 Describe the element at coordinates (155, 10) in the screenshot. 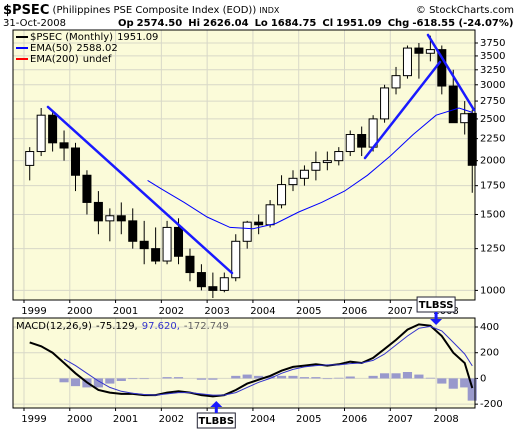

I see `index-name: (Philippines PSE Composite Index (EOD))` at that location.